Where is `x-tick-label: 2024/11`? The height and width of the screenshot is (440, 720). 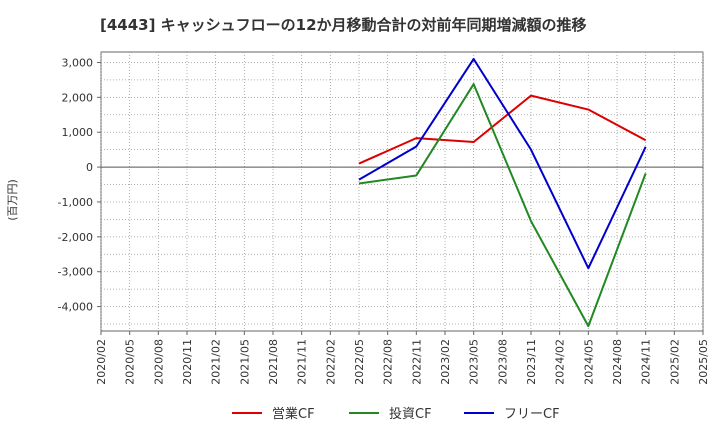
x-tick-label: 2024/11 is located at coordinates (646, 362).